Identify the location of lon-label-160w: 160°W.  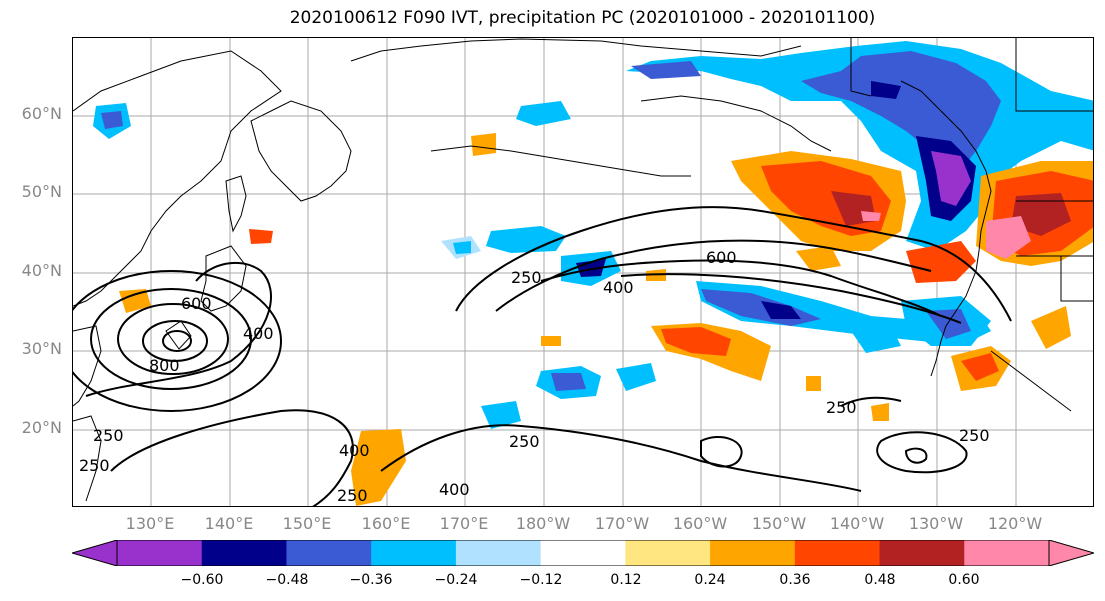
(700, 523).